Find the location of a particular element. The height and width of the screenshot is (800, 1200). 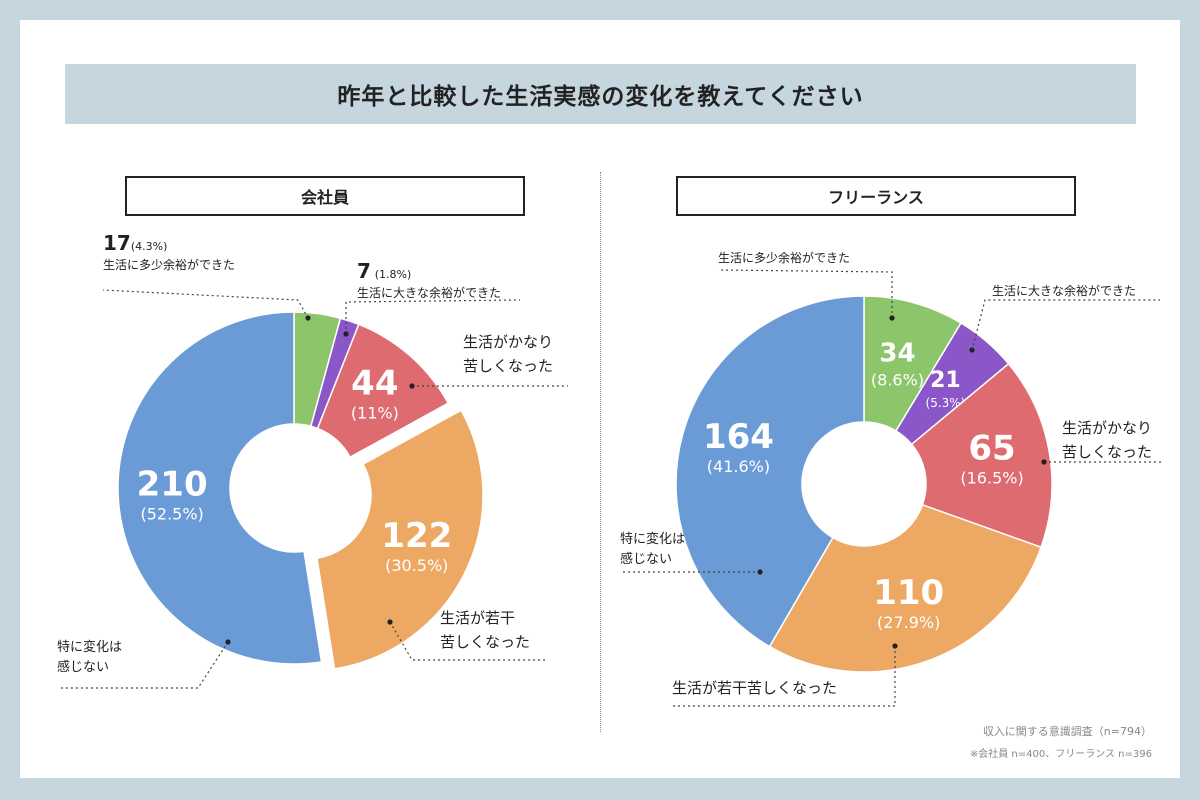

slice-percent-label: (16.5%) is located at coordinates (991, 477).